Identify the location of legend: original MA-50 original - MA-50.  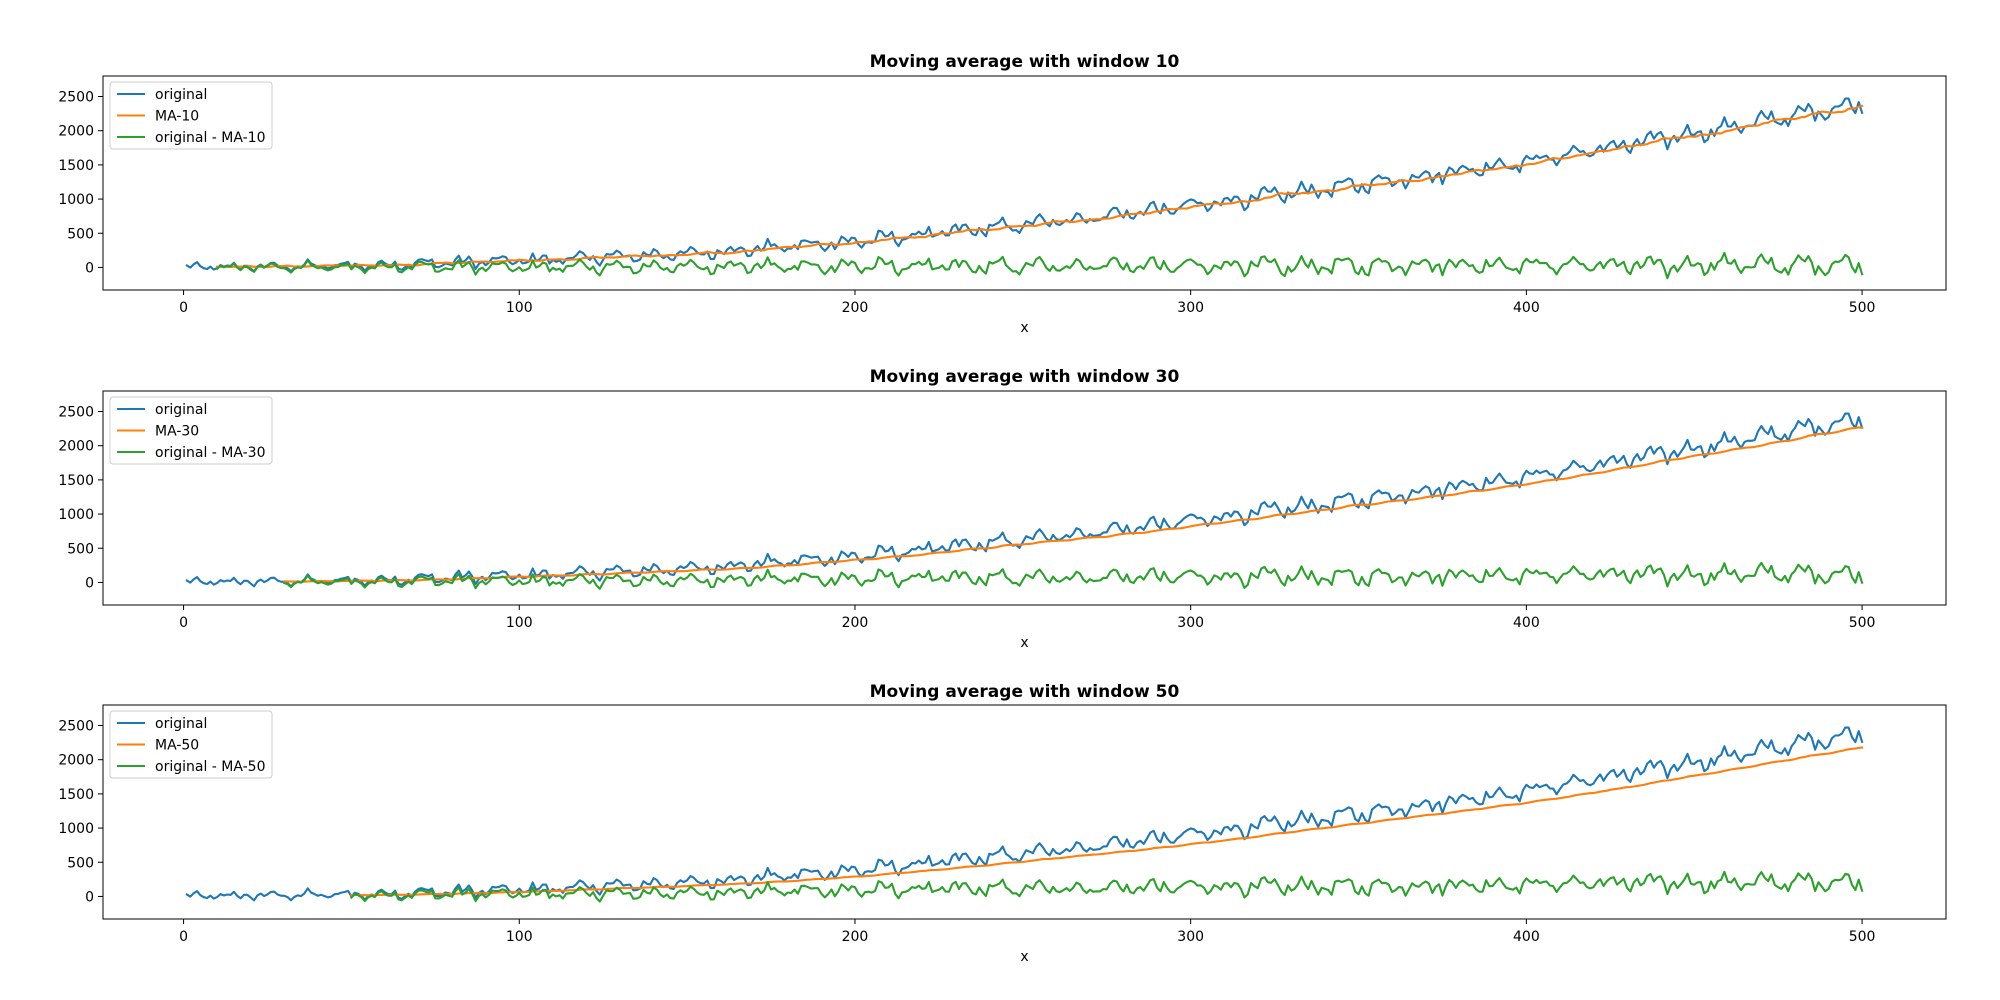
(191, 744).